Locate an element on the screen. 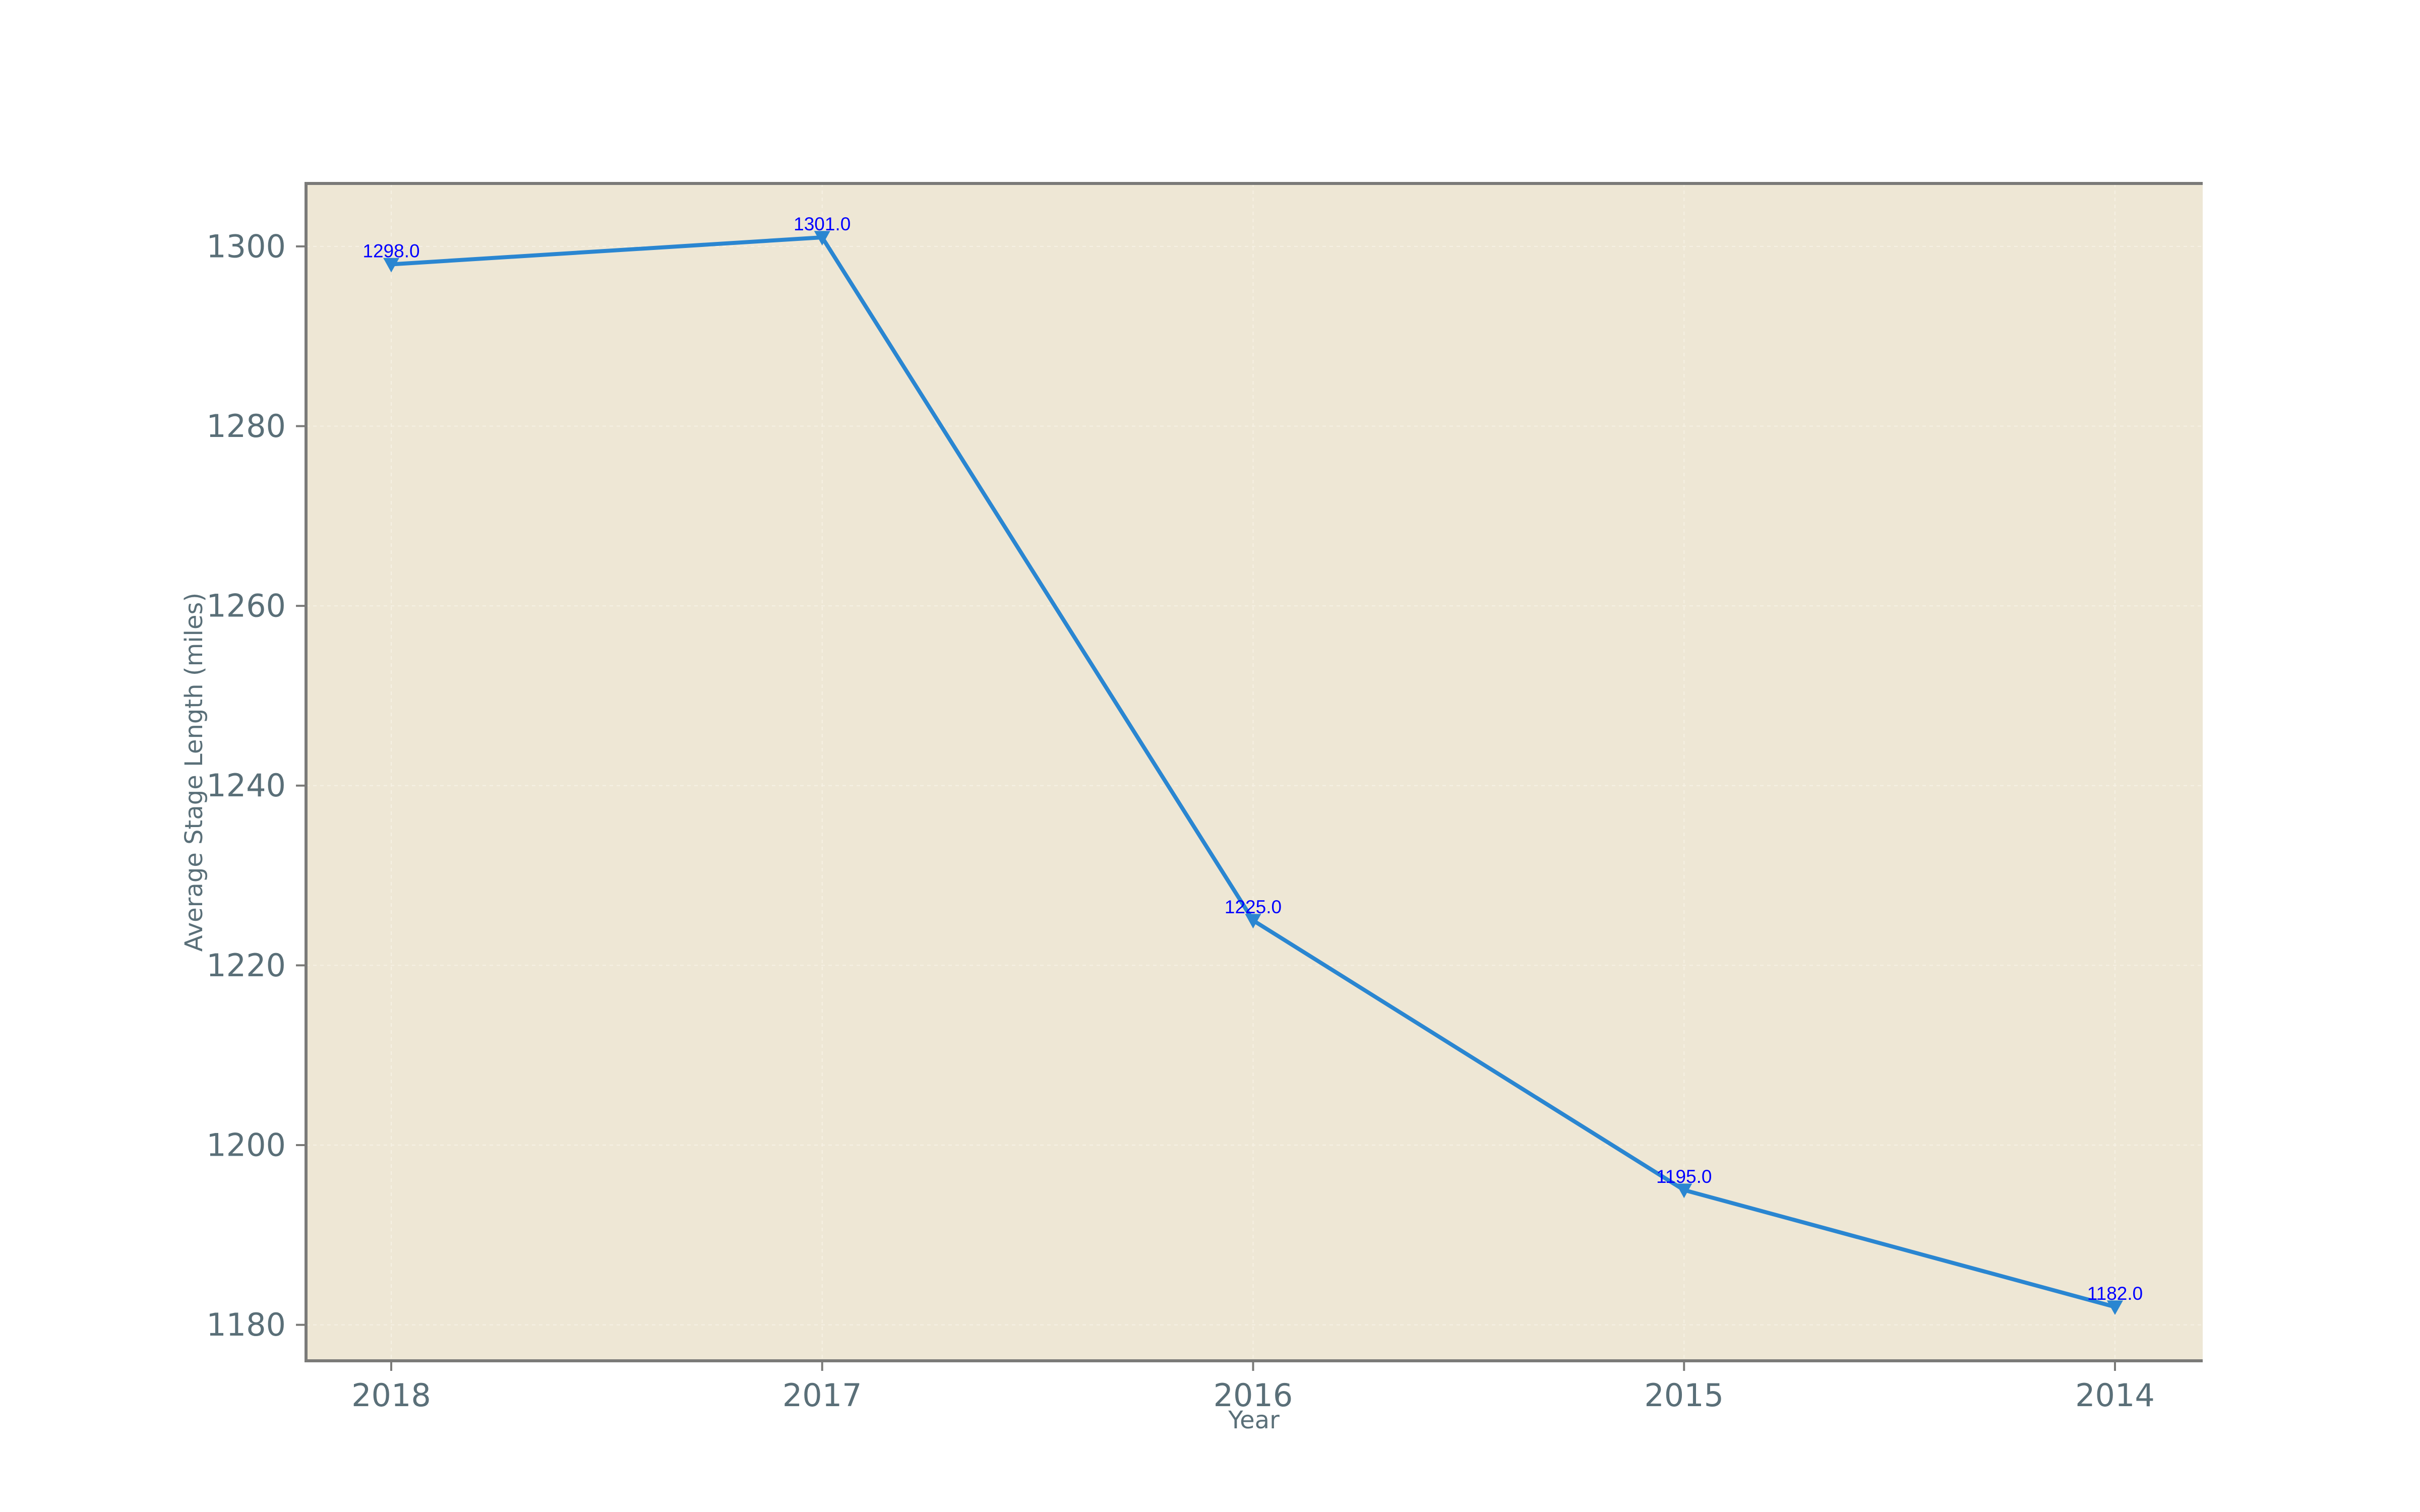 Image resolution: width=2420 pixels, height=1512 pixels. data-label: 1225.0 is located at coordinates (1253, 907).